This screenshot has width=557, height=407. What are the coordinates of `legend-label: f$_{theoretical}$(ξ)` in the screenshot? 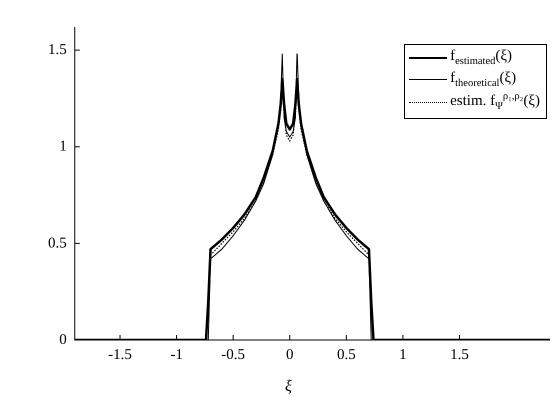 It's located at (483, 79).